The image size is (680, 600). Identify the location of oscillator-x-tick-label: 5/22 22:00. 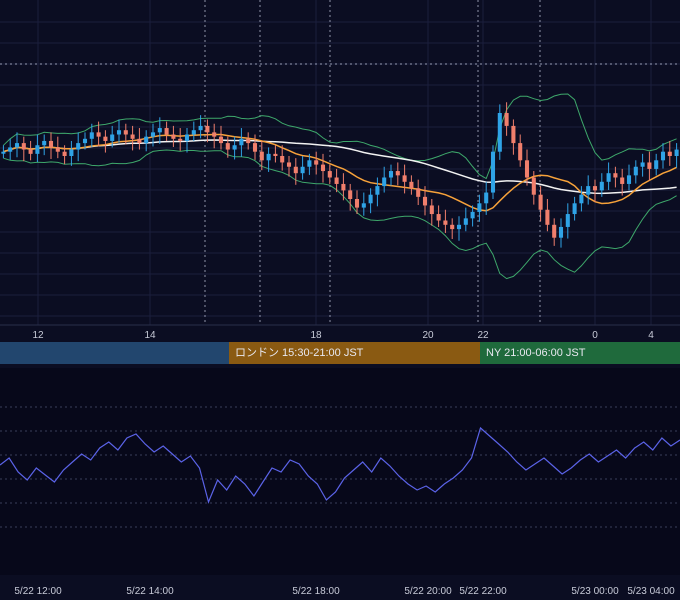
(483, 591).